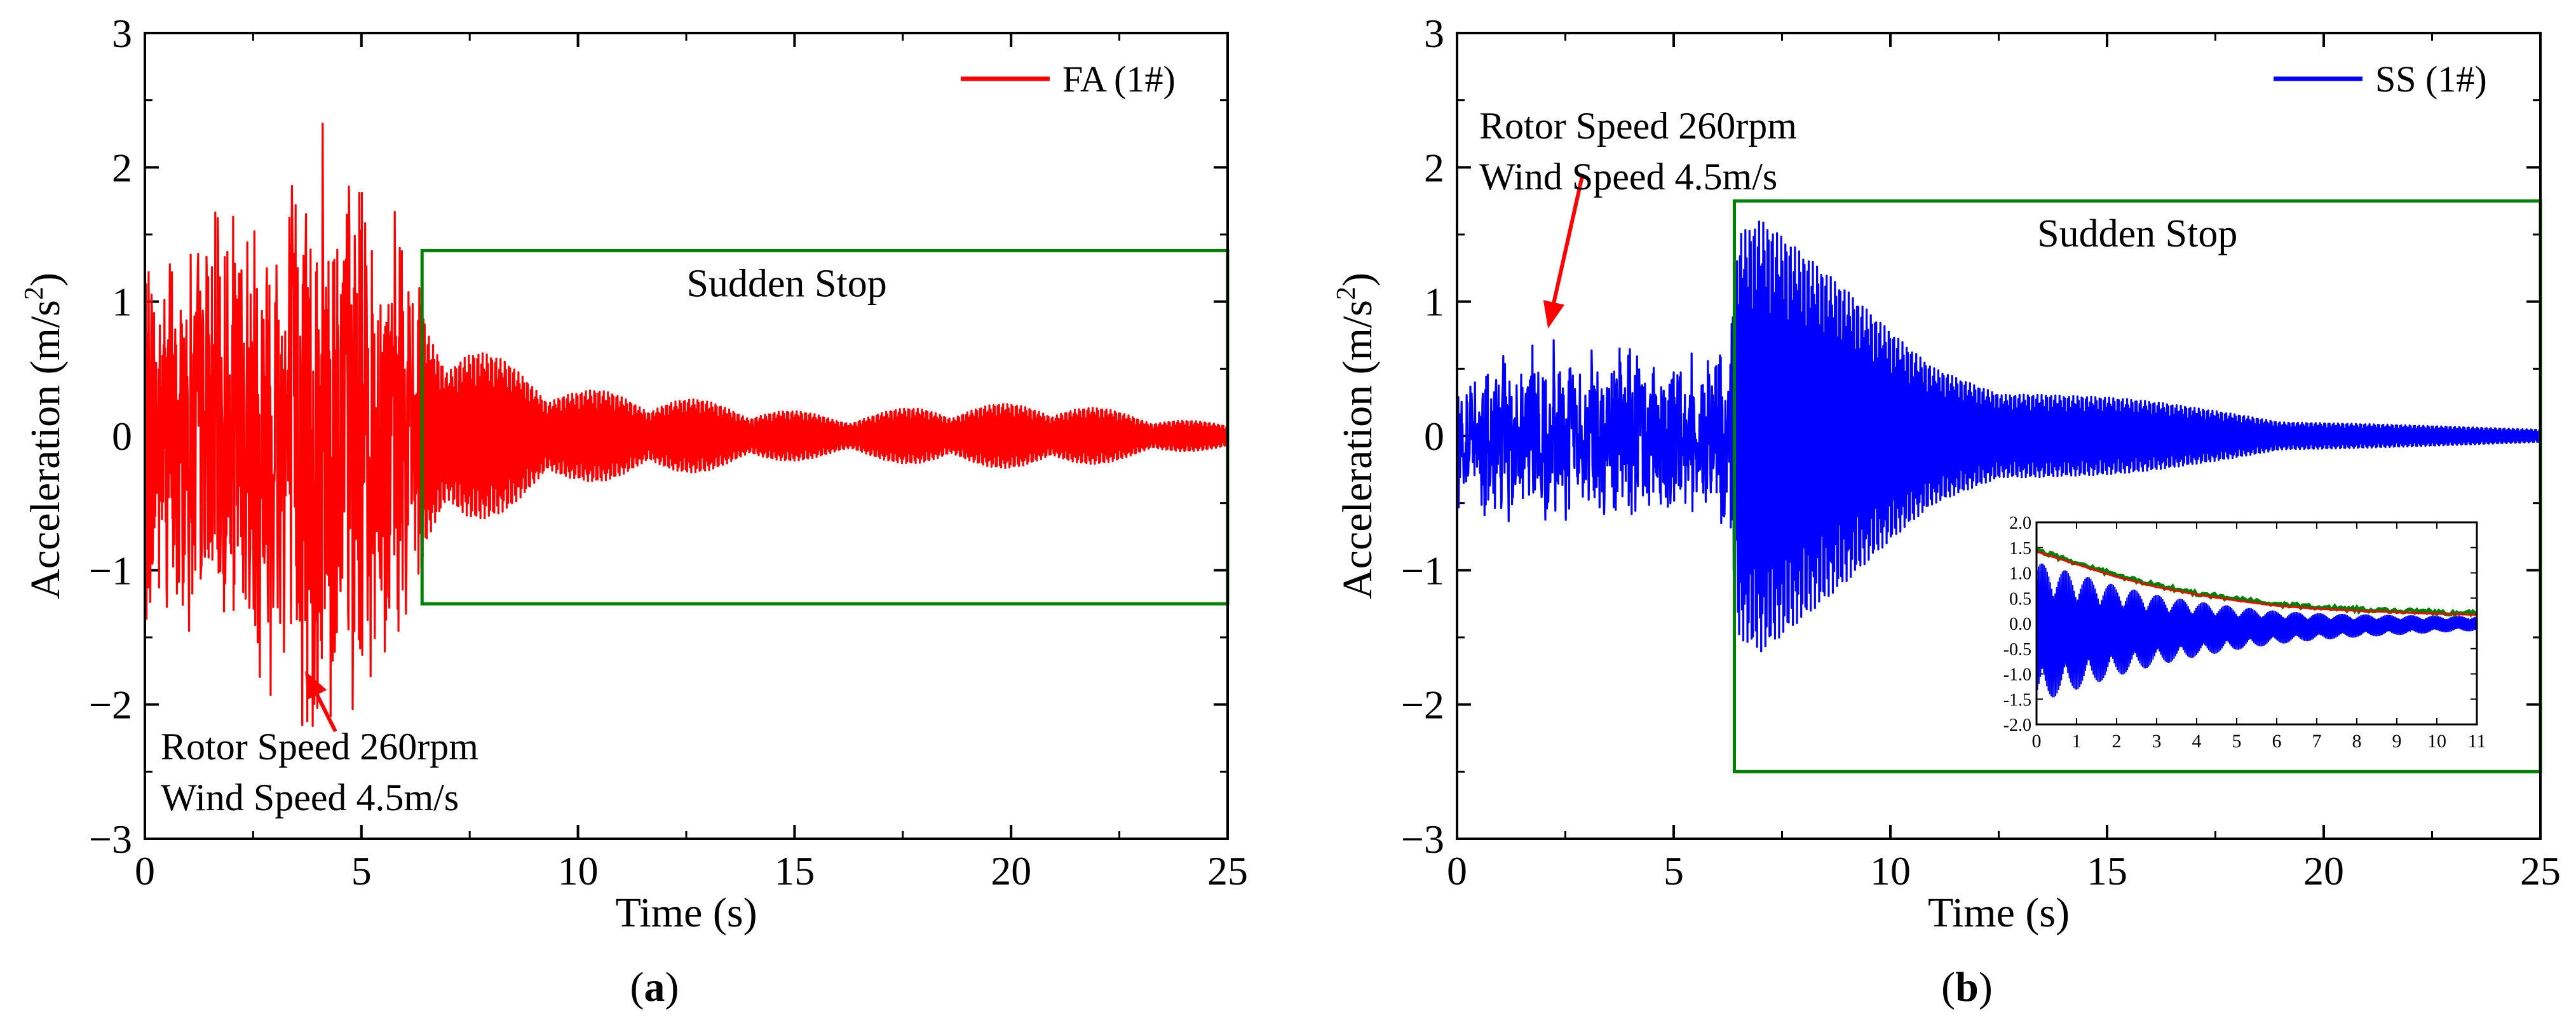 The height and width of the screenshot is (1018, 2576). What do you see at coordinates (2257, 630) in the screenshot?
I see `inset-signal-line` at bounding box center [2257, 630].